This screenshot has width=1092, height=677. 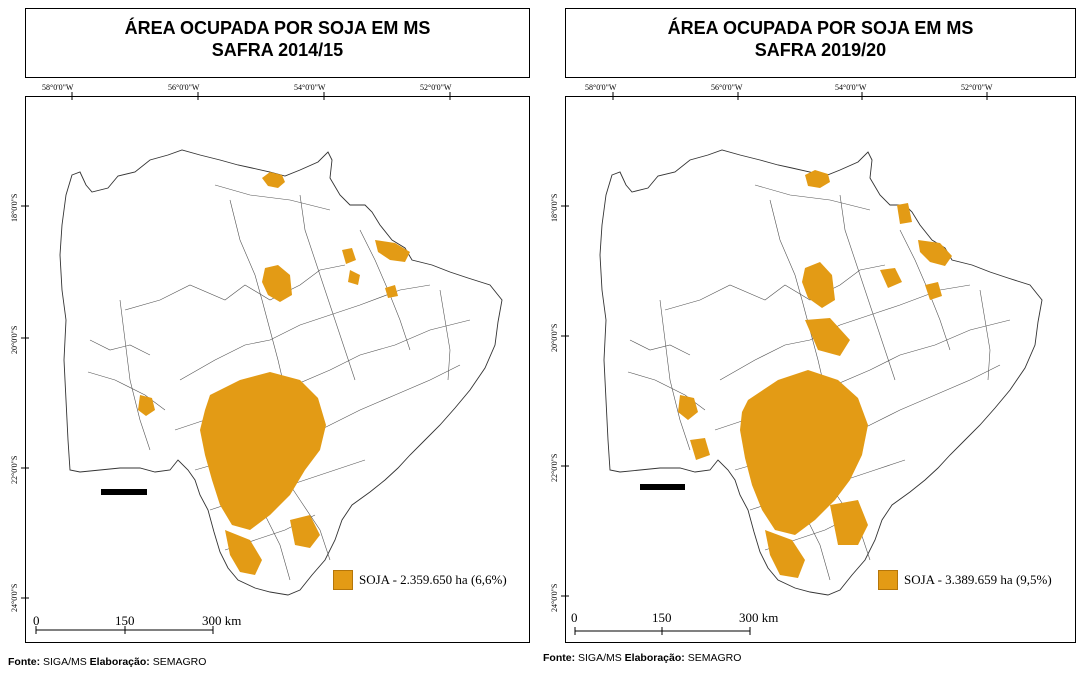 I want to click on map-title-line2: SAFRA 2019/20, so click(x=820, y=50).